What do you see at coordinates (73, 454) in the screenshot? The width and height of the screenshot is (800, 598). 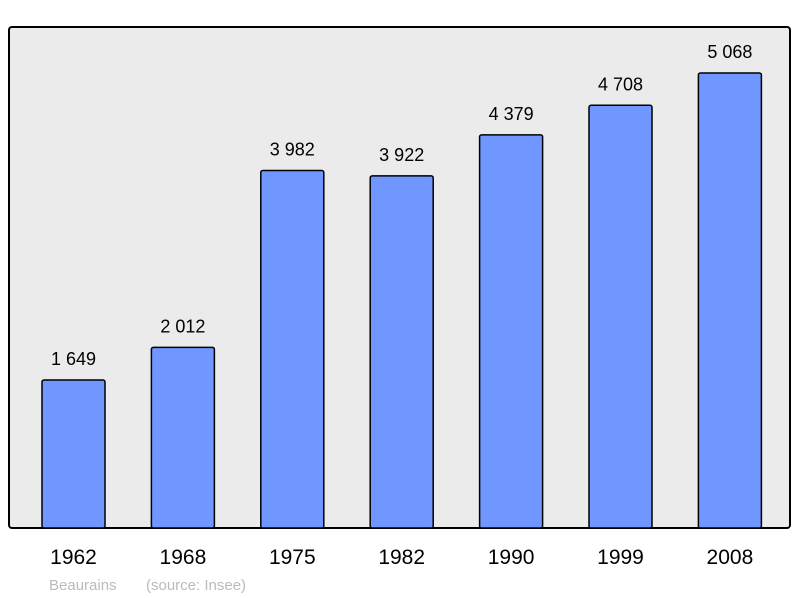 I see `bar-1962` at bounding box center [73, 454].